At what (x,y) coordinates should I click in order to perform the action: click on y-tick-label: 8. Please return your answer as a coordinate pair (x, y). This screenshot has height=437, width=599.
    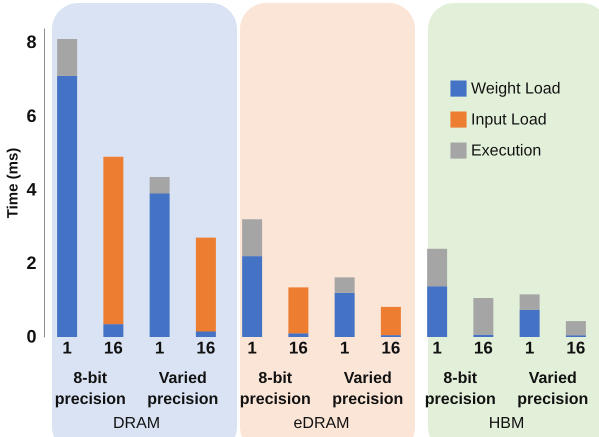
    Looking at the image, I should click on (31, 42).